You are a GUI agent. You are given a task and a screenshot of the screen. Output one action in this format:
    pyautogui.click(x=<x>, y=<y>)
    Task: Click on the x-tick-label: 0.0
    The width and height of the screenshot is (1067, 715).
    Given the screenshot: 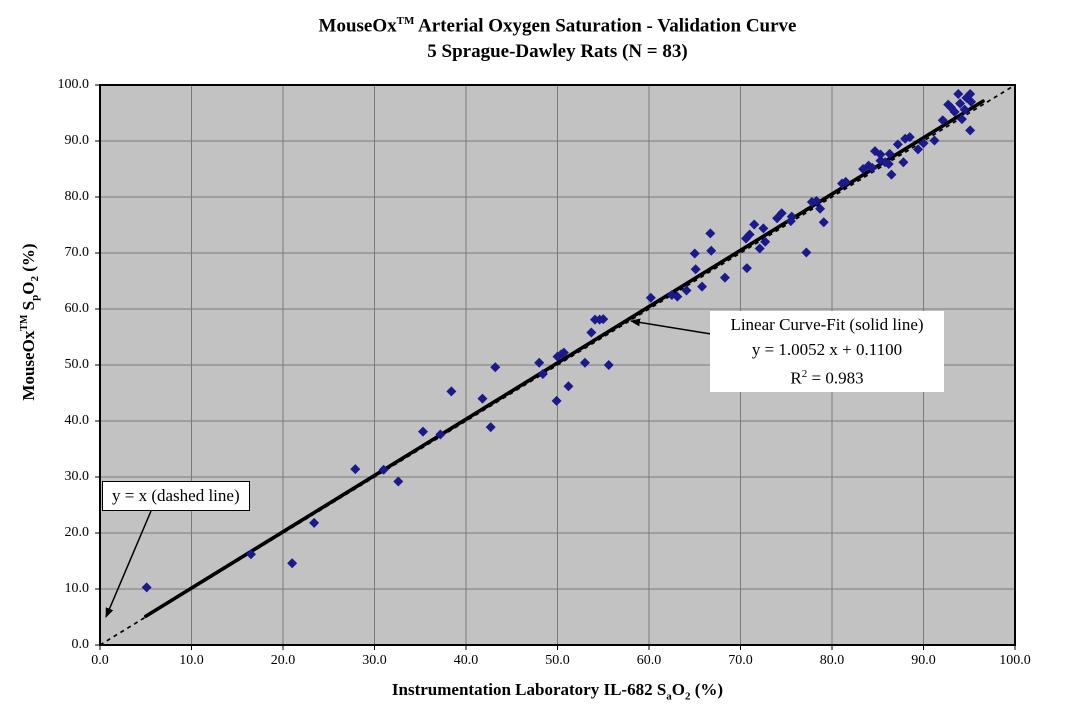 What is the action you would take?
    pyautogui.click(x=100, y=660)
    